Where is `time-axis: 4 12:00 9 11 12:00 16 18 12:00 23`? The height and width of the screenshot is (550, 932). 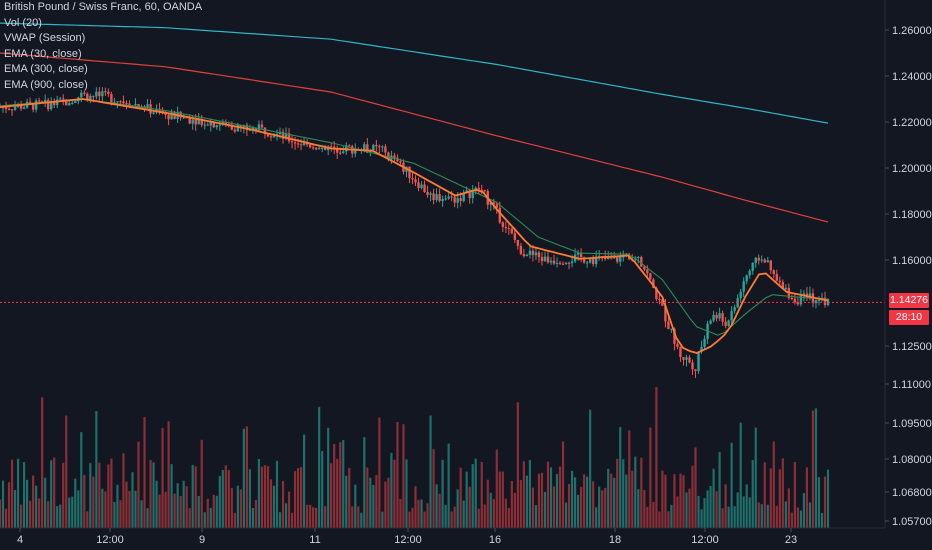
time-axis: 4 12:00 9 11 12:00 16 18 12:00 23 is located at coordinates (407, 537).